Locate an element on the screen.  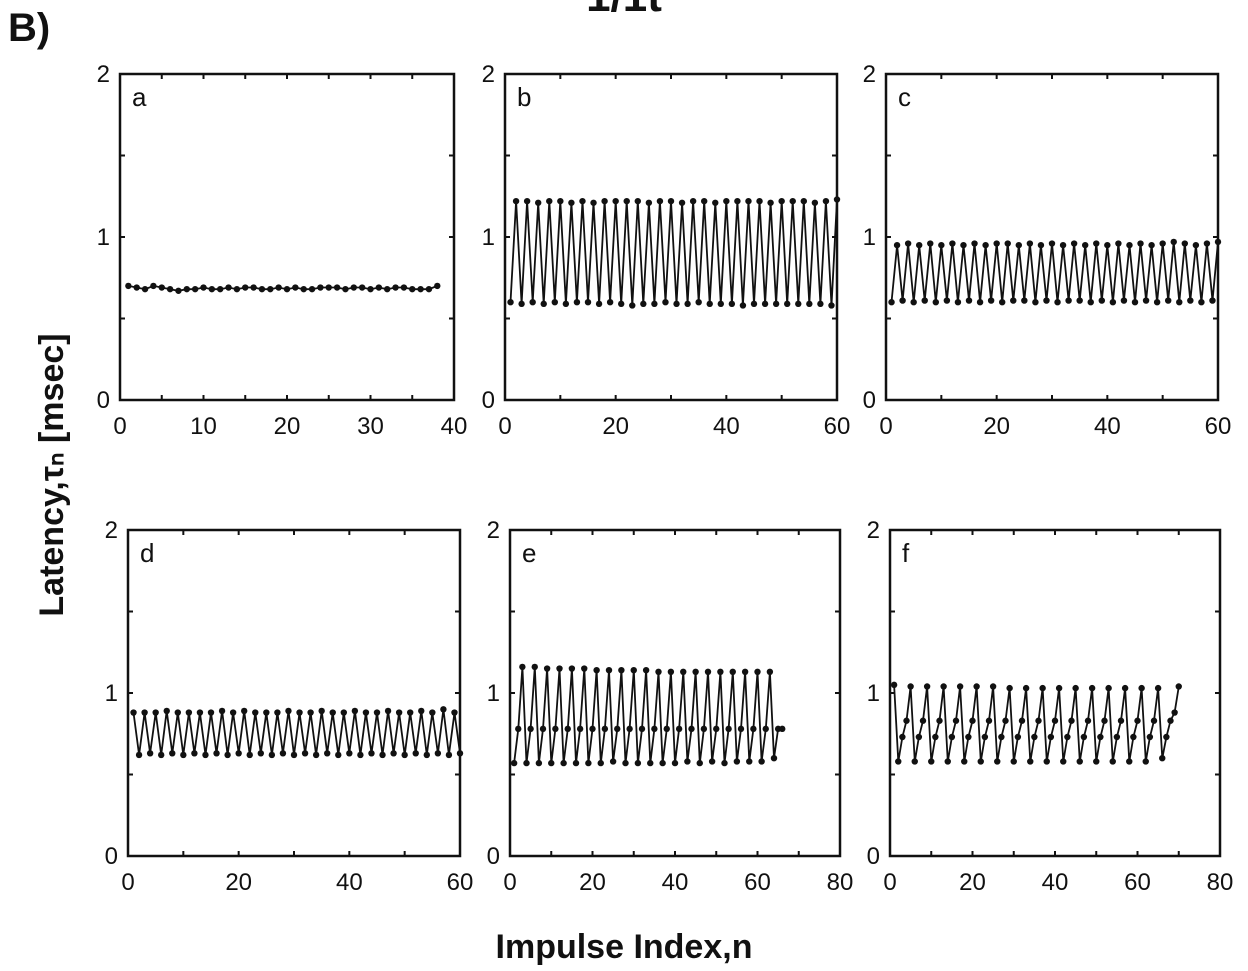
panel-label: a is located at coordinates (139, 97).